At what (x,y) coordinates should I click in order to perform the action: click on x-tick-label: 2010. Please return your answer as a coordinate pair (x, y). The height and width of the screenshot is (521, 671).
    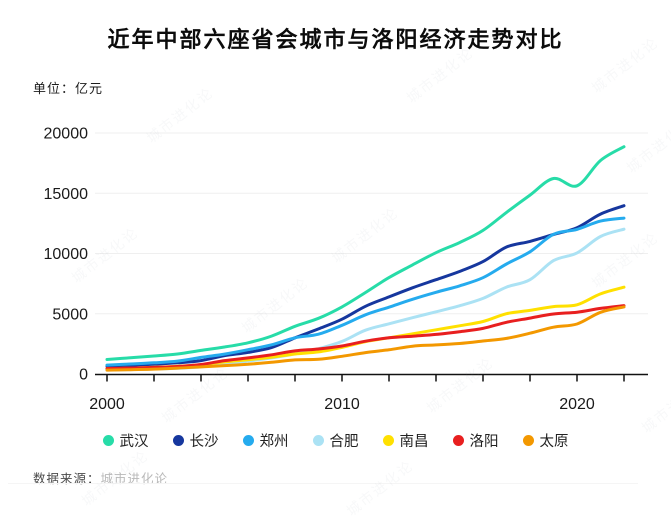
    Looking at the image, I should click on (342, 404).